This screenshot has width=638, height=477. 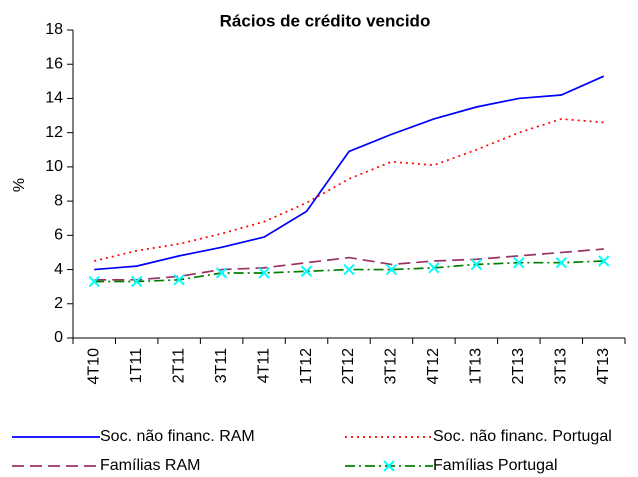 What do you see at coordinates (54, 29) in the screenshot?
I see `y-tick-label: 18` at bounding box center [54, 29].